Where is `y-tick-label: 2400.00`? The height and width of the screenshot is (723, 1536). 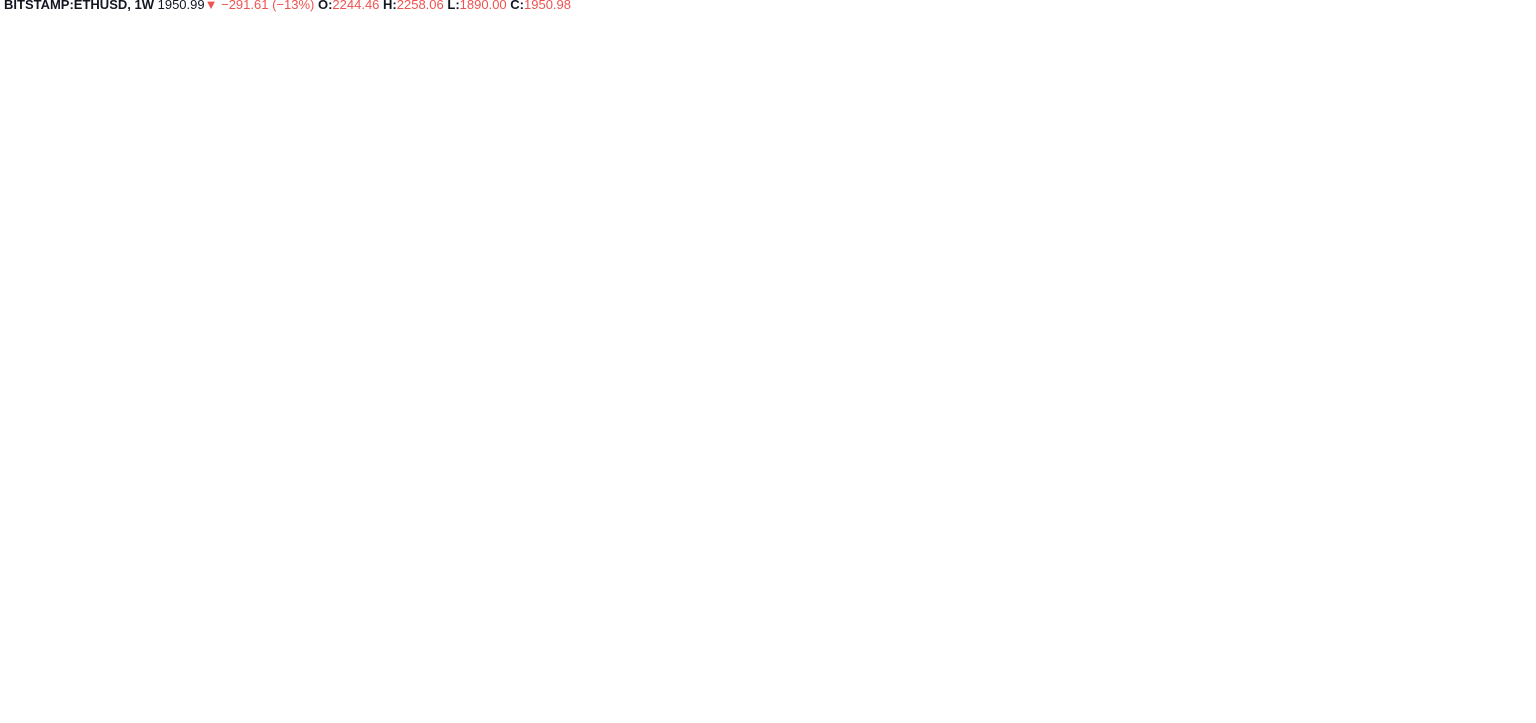 y-tick-label: 2400.00 is located at coordinates (1488, 327).